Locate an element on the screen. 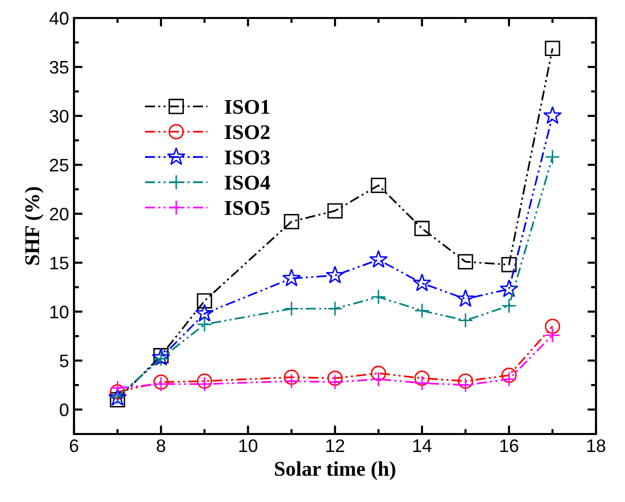 This screenshot has height=502, width=625. y-tick-label: 10 is located at coordinates (59, 312).